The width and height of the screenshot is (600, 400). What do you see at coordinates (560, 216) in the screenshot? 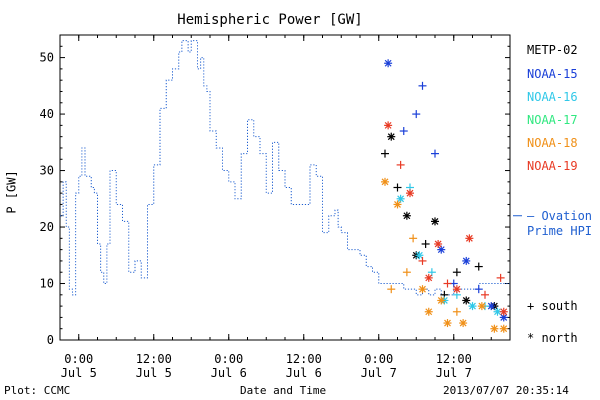
I see `ovation-legend-line1: — Ovation` at bounding box center [560, 216].